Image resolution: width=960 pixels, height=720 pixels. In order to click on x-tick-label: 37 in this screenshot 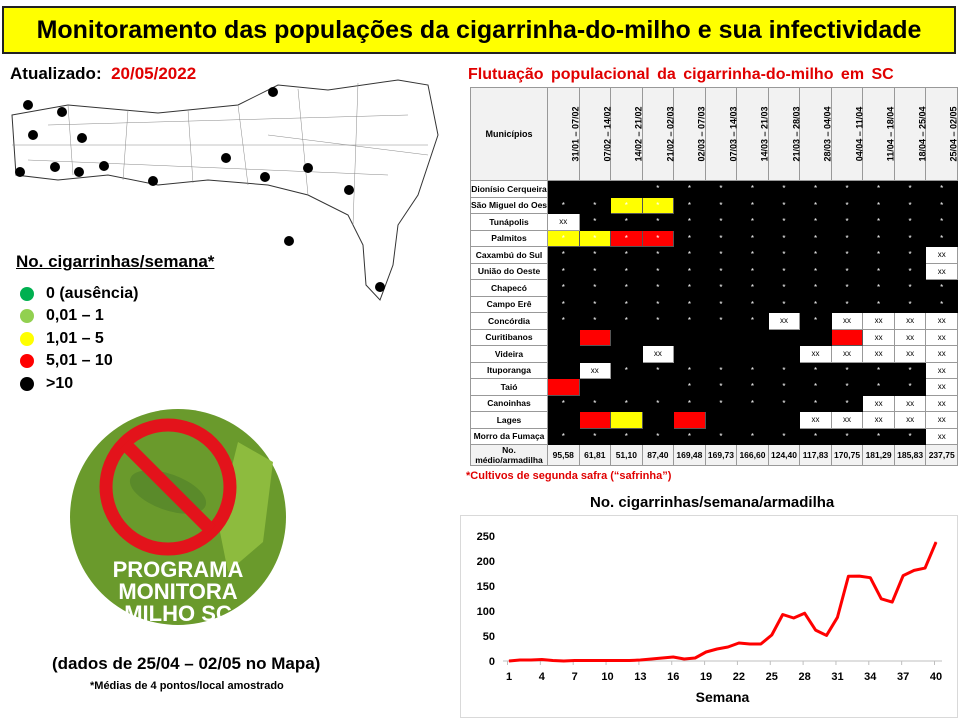, I will do `click(903, 677)`.